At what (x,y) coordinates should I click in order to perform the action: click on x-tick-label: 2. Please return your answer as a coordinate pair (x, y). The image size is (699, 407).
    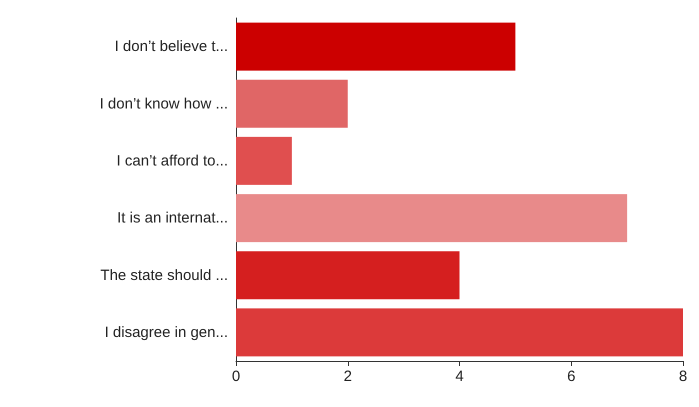
    Looking at the image, I should click on (348, 376).